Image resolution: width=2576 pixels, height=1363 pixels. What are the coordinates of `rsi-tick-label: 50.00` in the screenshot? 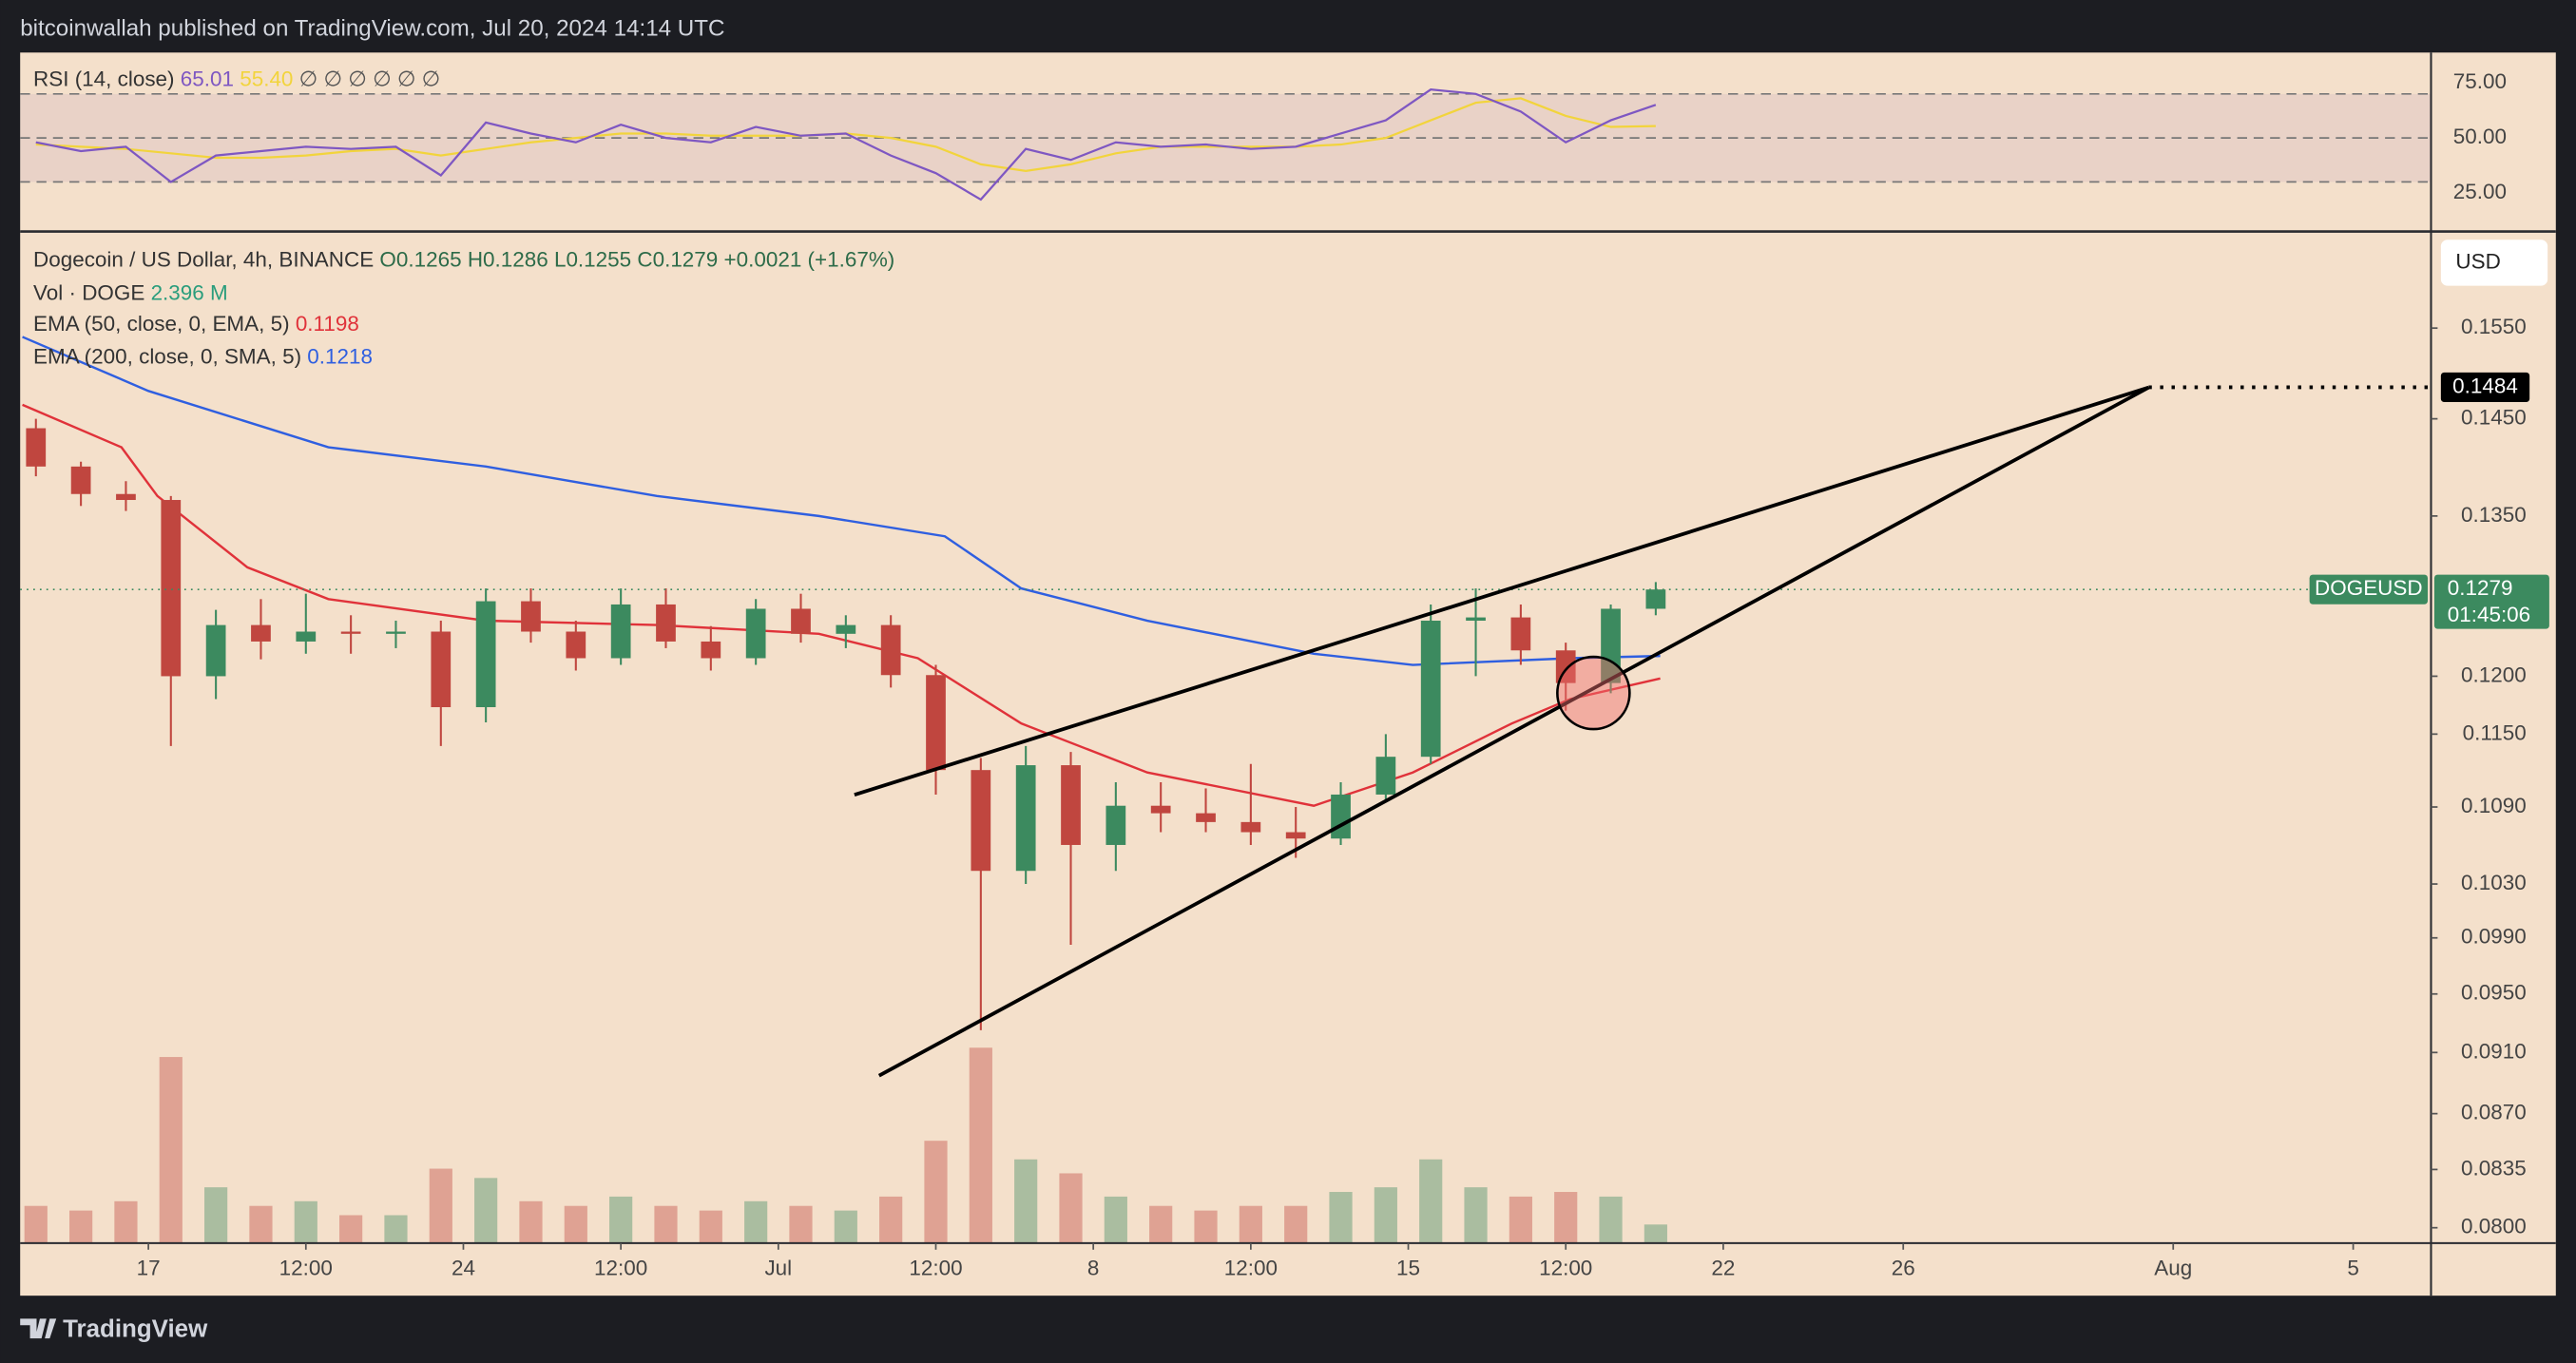 It's located at (2480, 136).